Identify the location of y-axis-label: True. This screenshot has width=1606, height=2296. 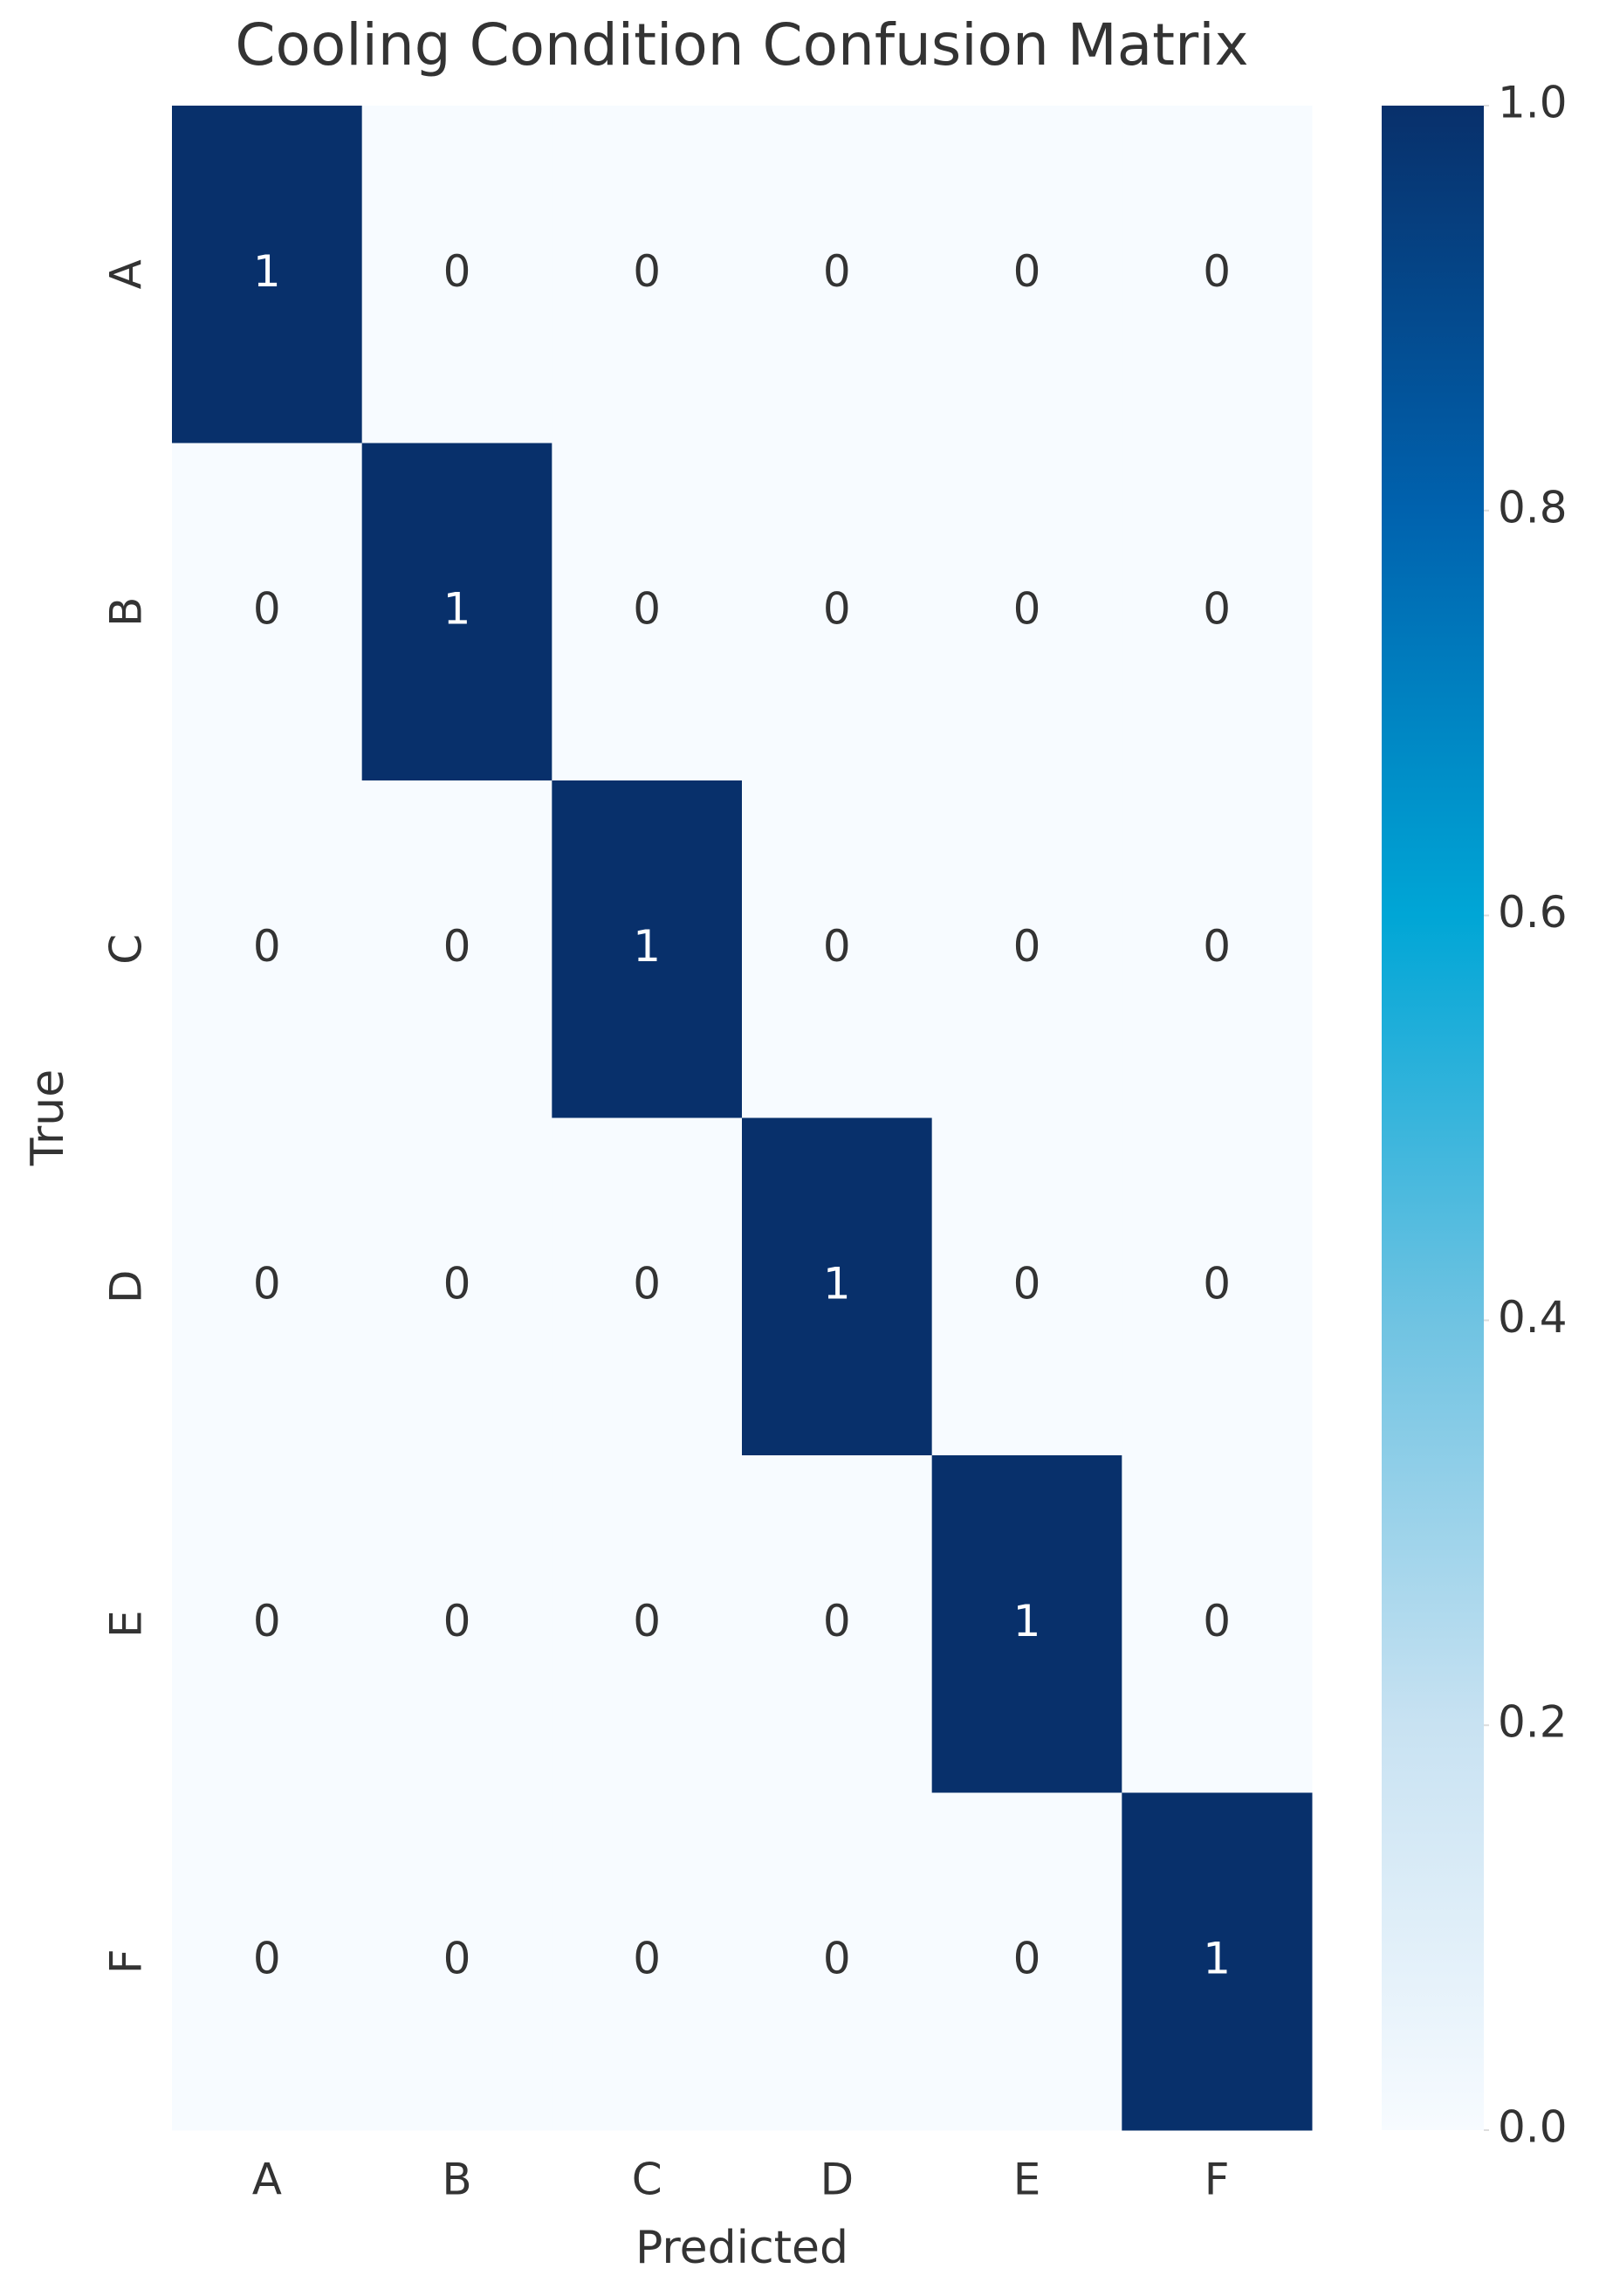
(48, 1117).